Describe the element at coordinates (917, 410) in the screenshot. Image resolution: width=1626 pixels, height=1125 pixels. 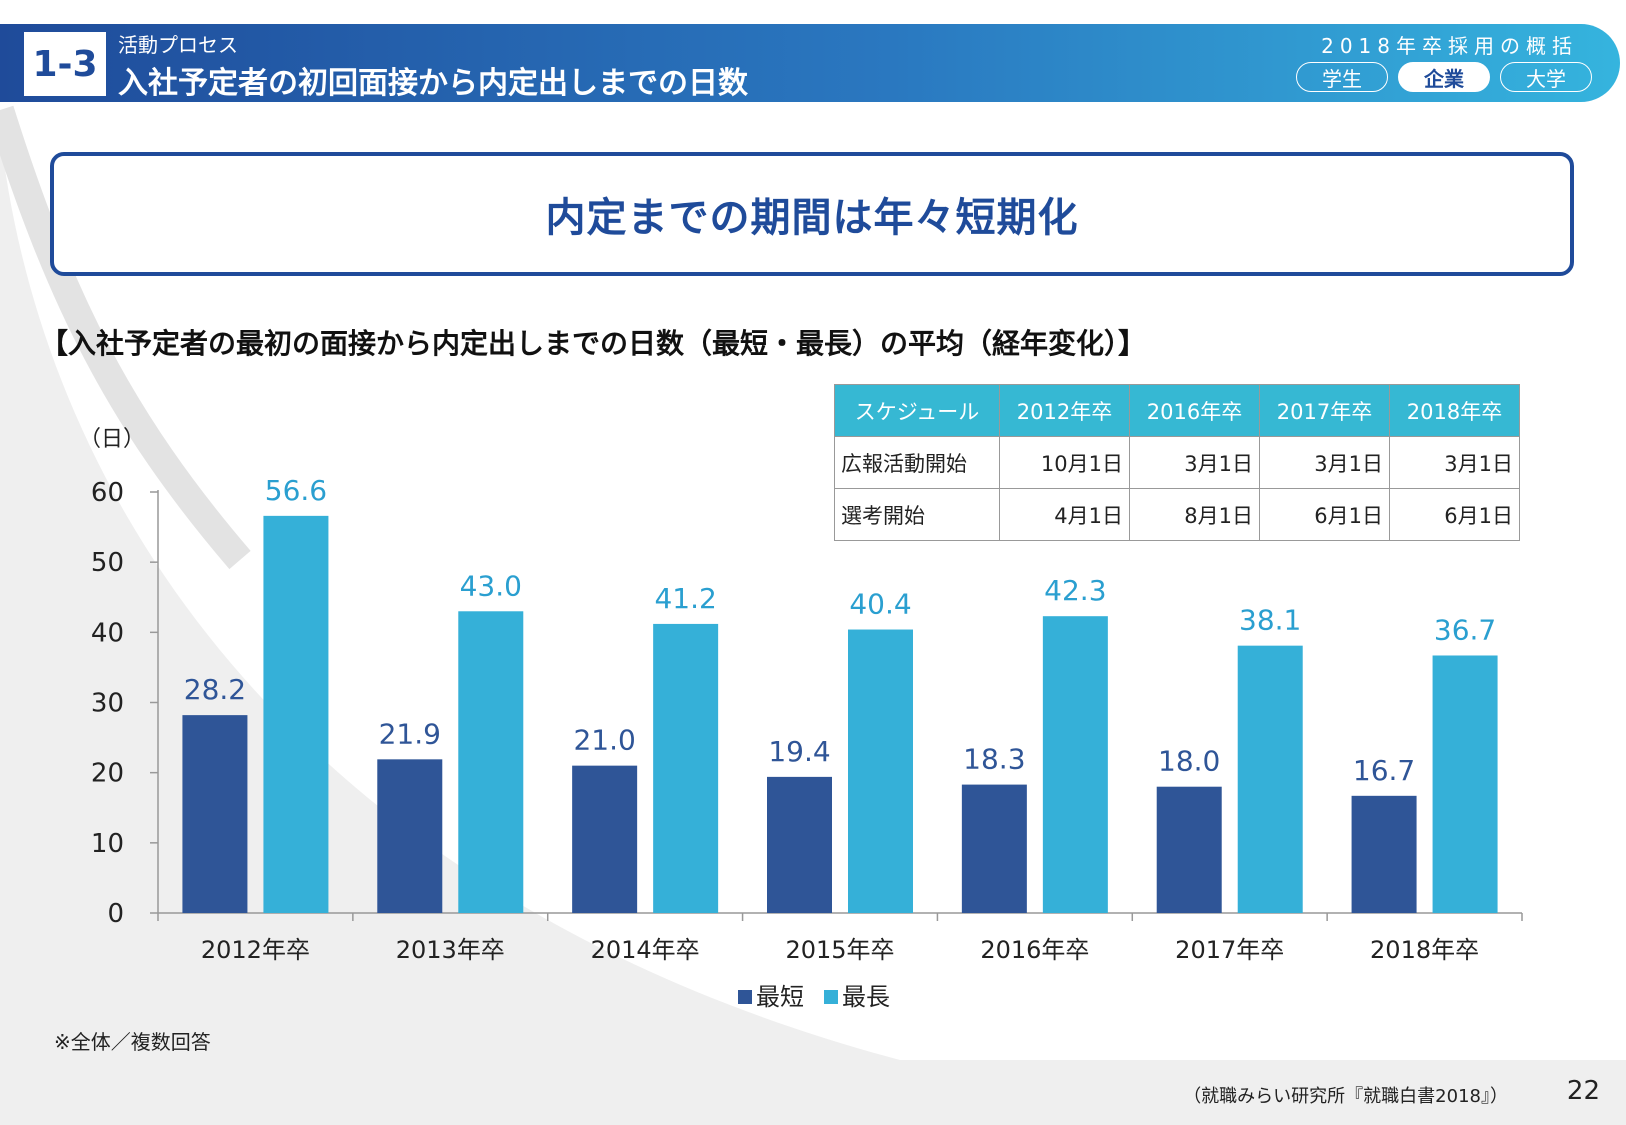
I see `schedule-header-cell: スケジュール` at that location.